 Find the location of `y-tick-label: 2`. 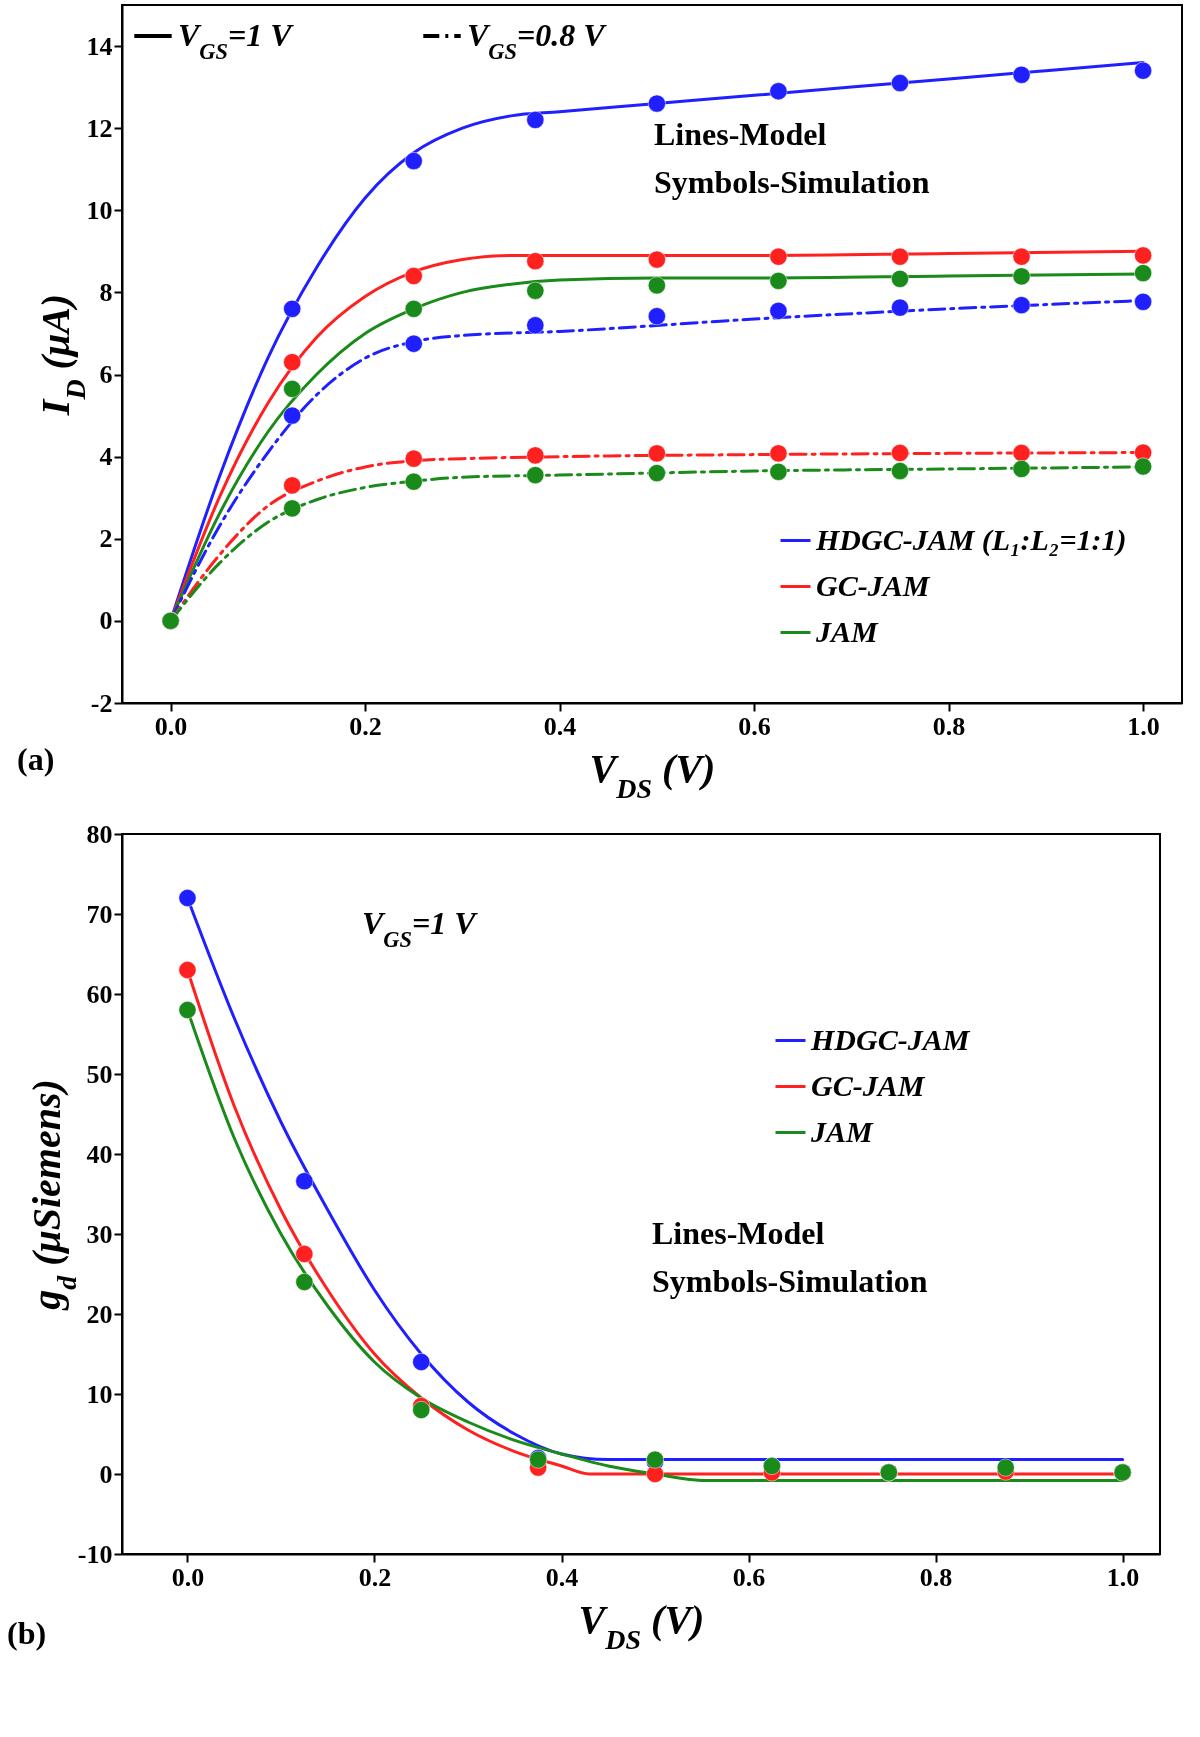

y-tick-label: 2 is located at coordinates (106, 539).